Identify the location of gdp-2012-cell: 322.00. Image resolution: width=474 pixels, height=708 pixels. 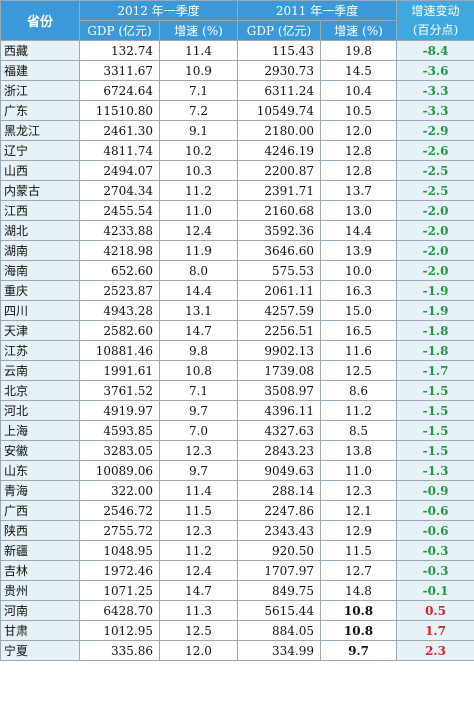
(119, 490).